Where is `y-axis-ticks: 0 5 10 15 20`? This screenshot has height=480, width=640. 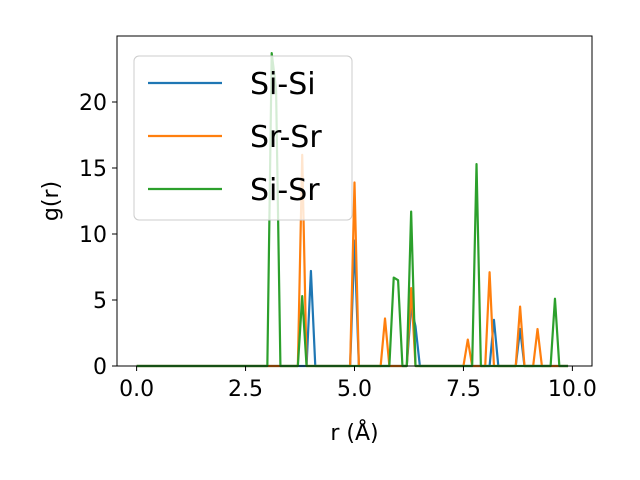
y-axis-ticks: 0 5 10 15 20 is located at coordinates (98, 235).